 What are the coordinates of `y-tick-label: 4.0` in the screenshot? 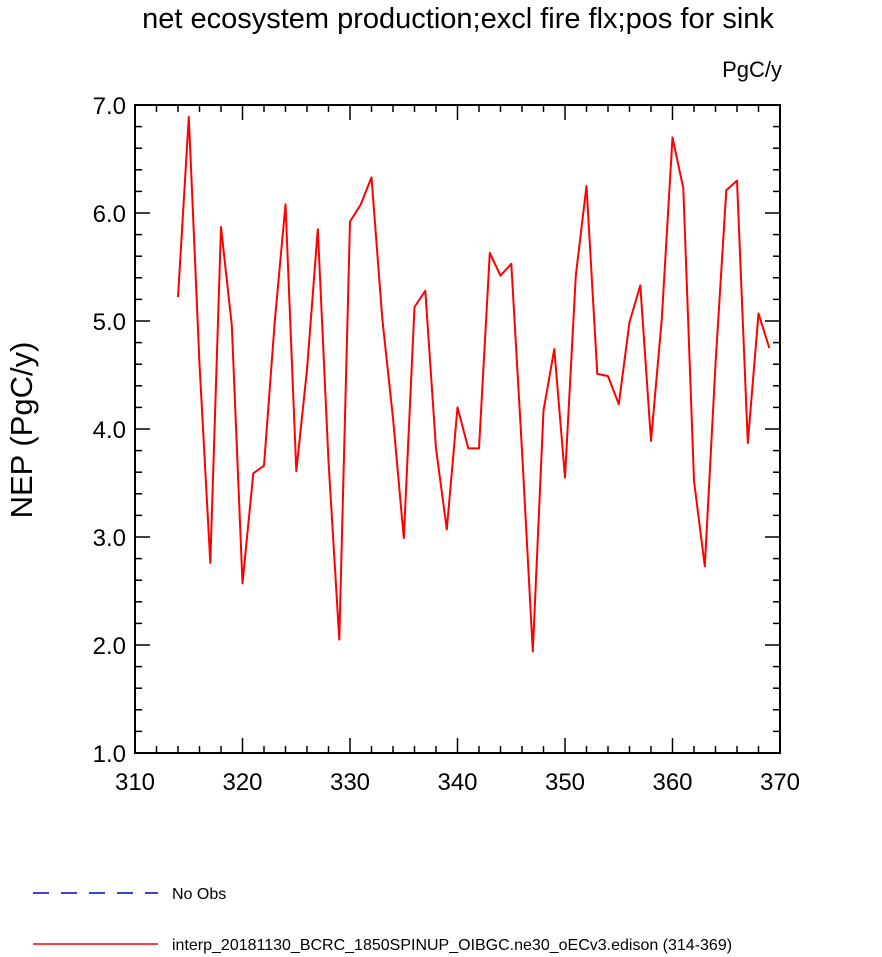 It's located at (109, 430).